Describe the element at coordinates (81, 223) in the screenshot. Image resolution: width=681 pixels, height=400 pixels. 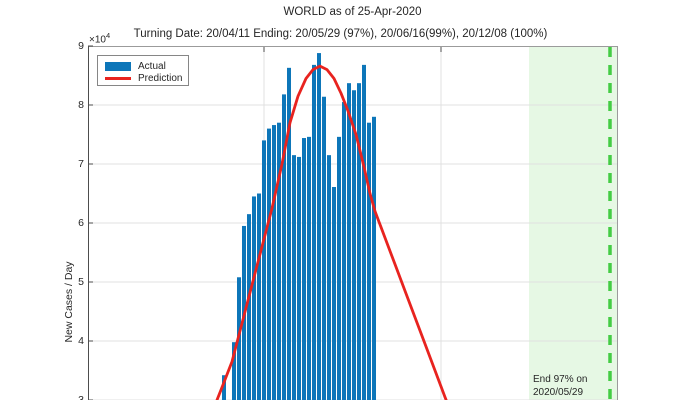
I see `y-tick-label: 6` at that location.